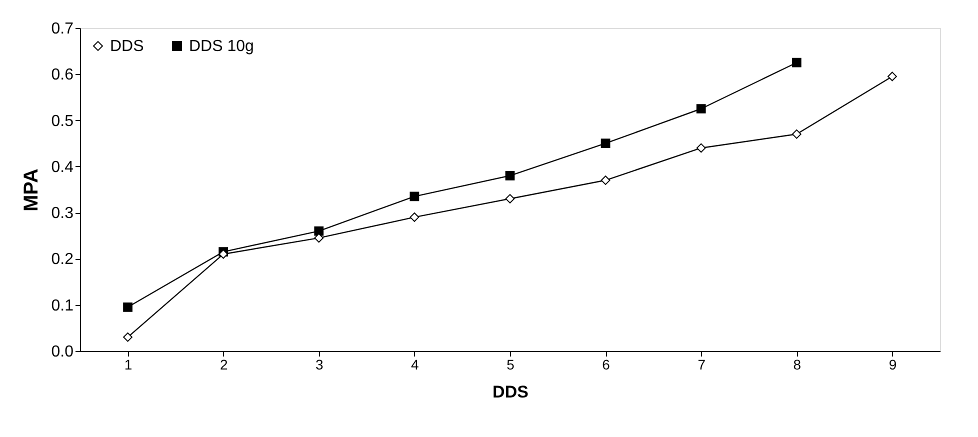  I want to click on legend-label: DDS 10g, so click(221, 46).